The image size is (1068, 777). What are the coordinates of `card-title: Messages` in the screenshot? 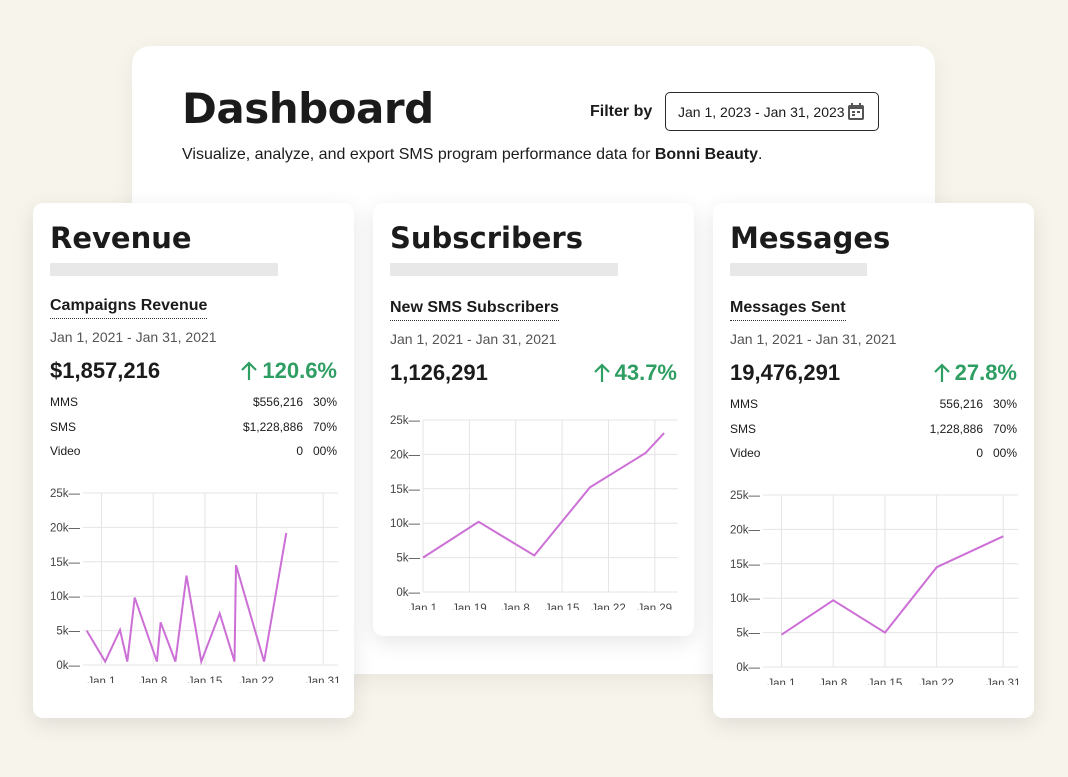 It's located at (810, 238).